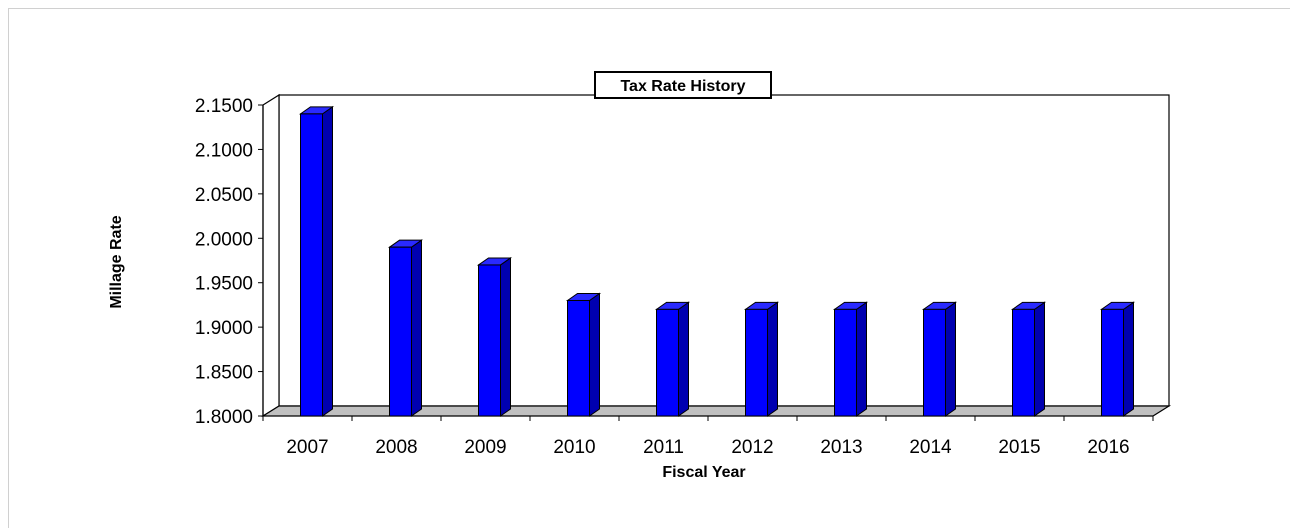 This screenshot has height=529, width=1291. What do you see at coordinates (663, 447) in the screenshot?
I see `x-tick-label: 2011` at bounding box center [663, 447].